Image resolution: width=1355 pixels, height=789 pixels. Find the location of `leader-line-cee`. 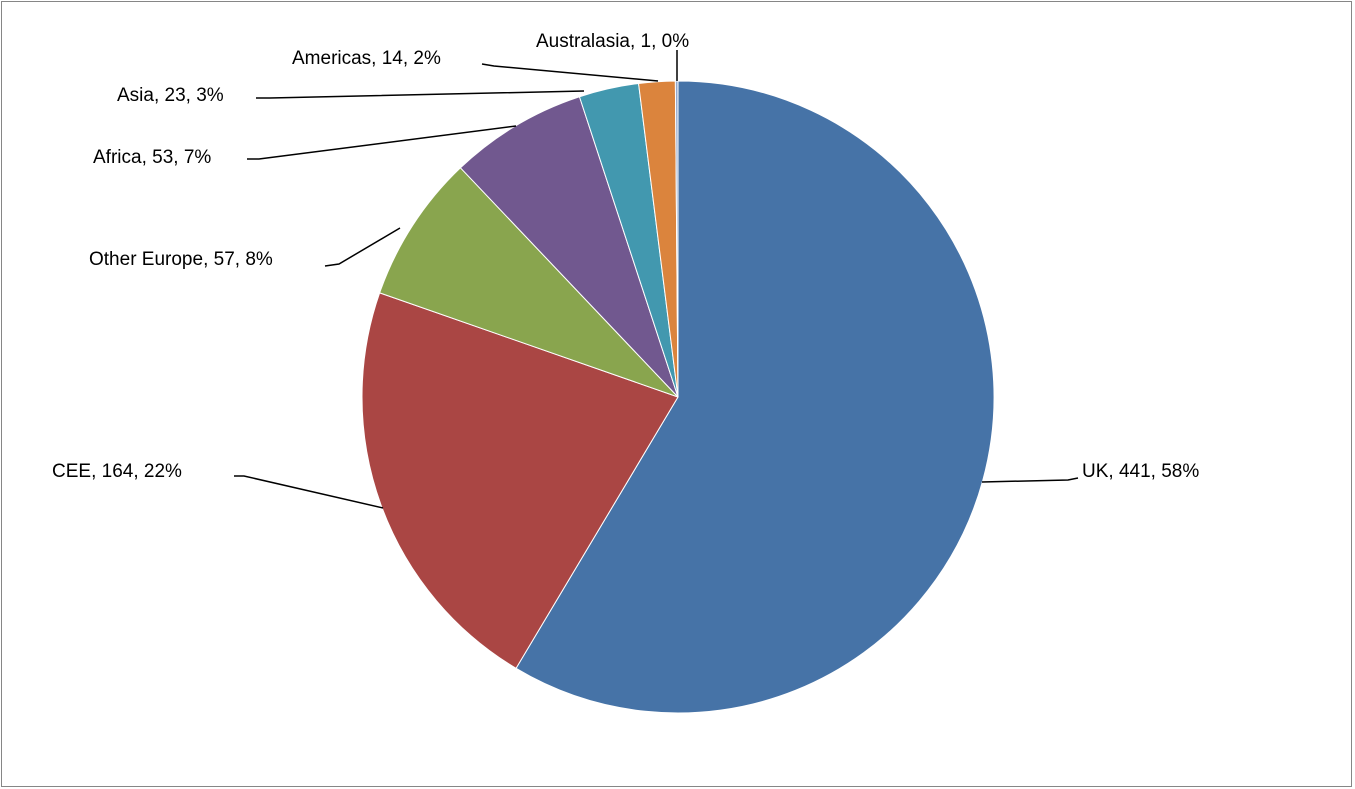

leader-line-cee is located at coordinates (309, 492).